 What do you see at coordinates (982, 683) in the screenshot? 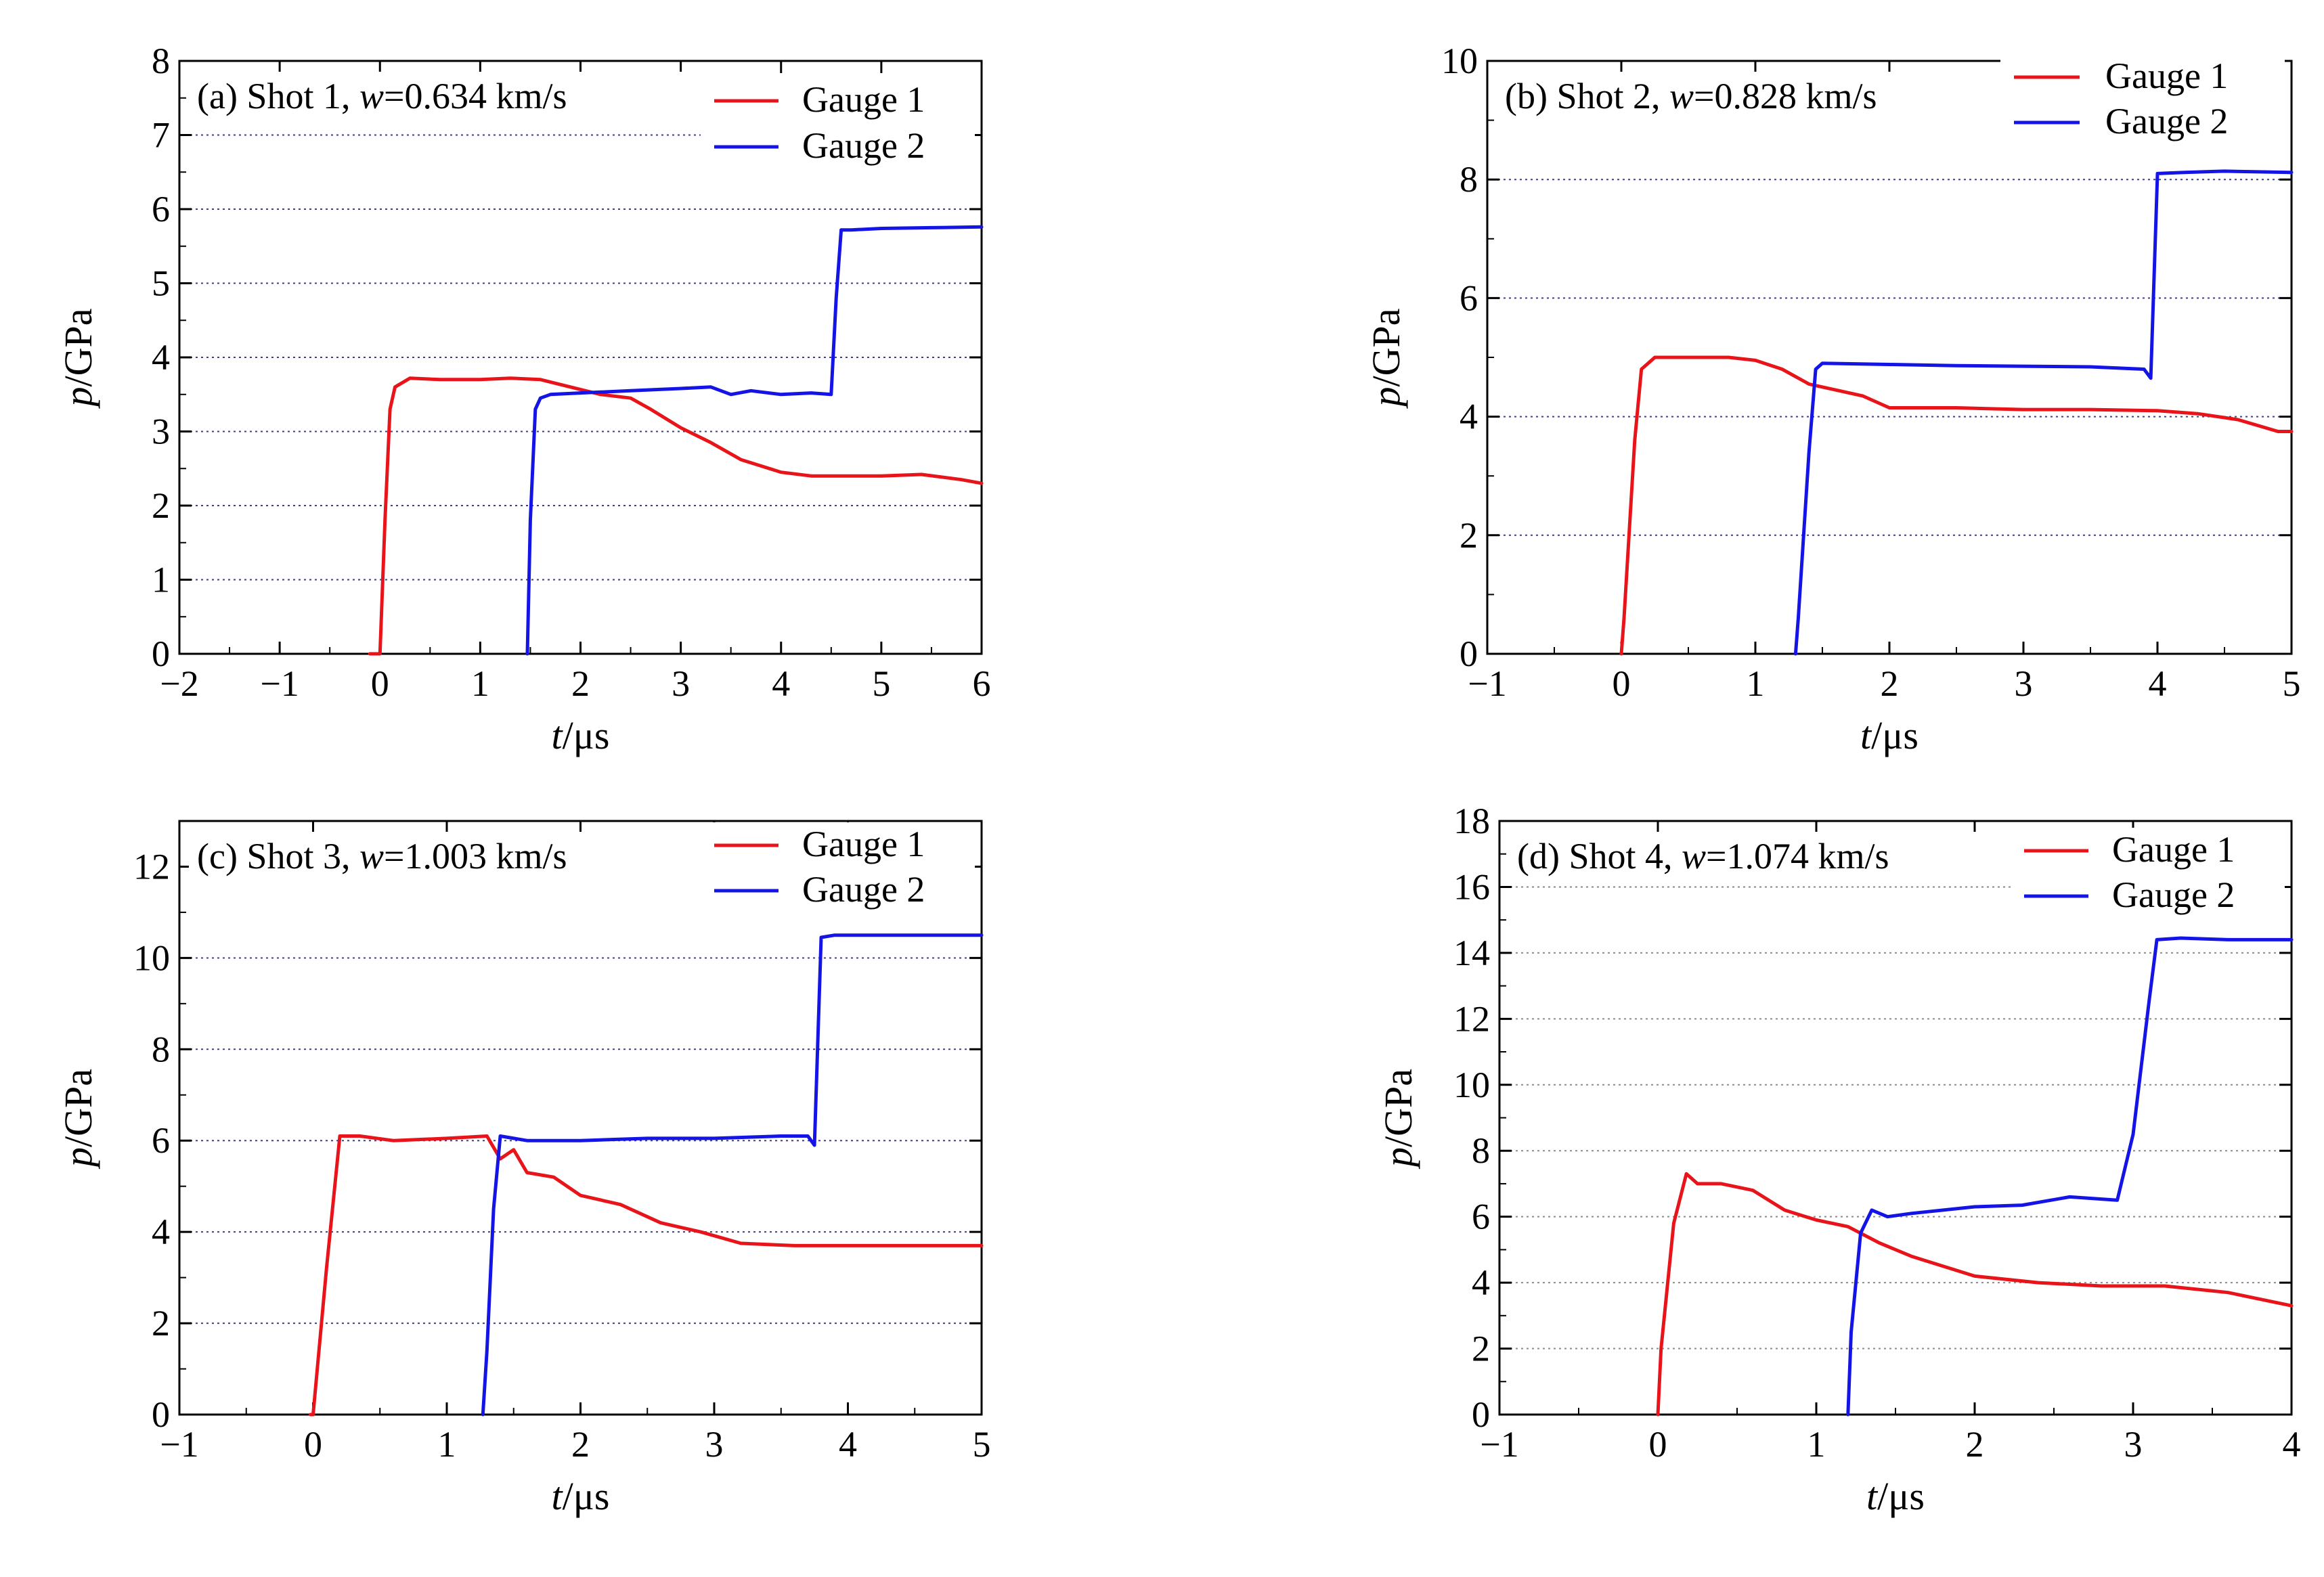
I see `x-tick-label: 6` at bounding box center [982, 683].